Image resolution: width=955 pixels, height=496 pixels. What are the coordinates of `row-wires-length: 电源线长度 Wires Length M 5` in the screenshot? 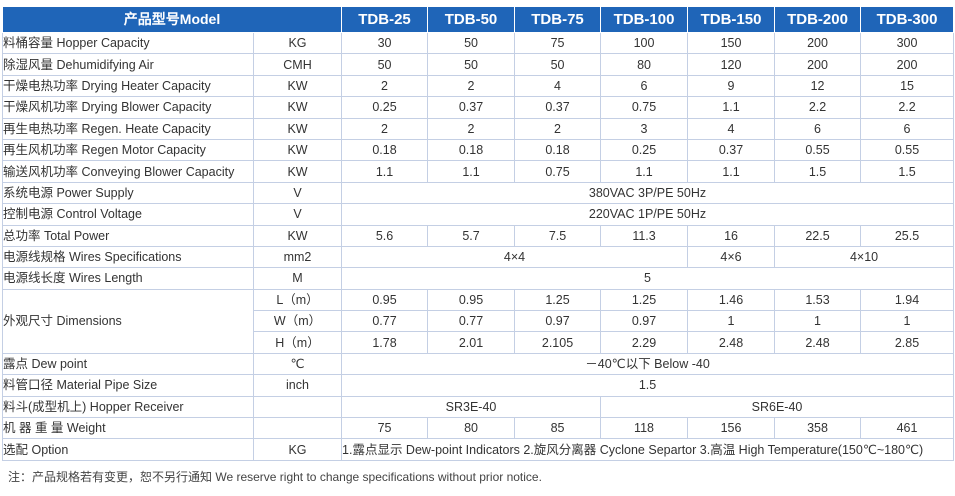 It's located at (478, 278).